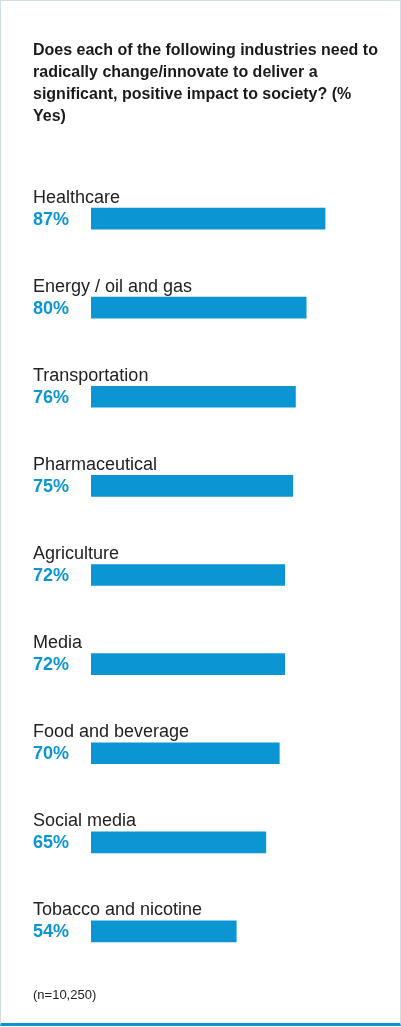 The image size is (401, 1027). What do you see at coordinates (77, 196) in the screenshot?
I see `y-tick-label: Healthcare` at bounding box center [77, 196].